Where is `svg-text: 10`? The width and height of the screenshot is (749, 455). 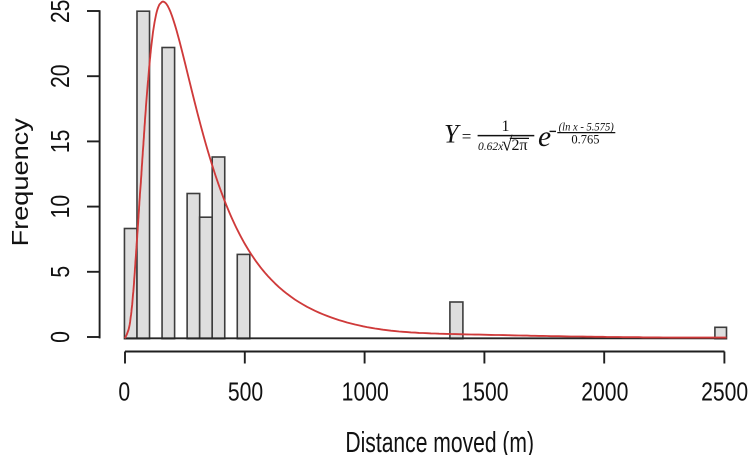
svg-text: 10 is located at coordinates (60, 207).